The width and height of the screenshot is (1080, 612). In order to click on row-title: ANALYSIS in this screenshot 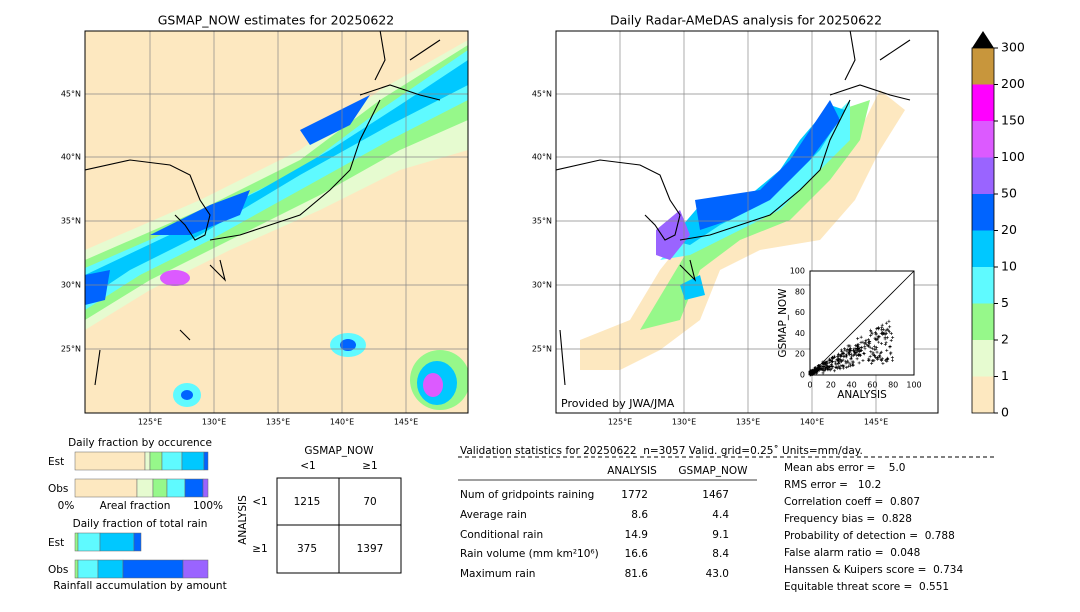, I will do `click(243, 520)`.